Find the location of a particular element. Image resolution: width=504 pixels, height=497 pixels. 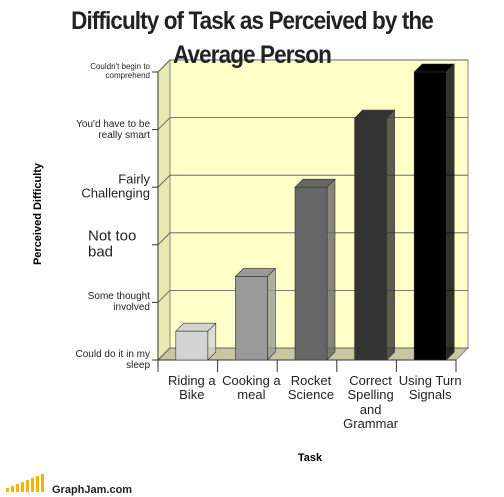

y-tick-label: You'd have to be really smart is located at coordinates (113, 129).